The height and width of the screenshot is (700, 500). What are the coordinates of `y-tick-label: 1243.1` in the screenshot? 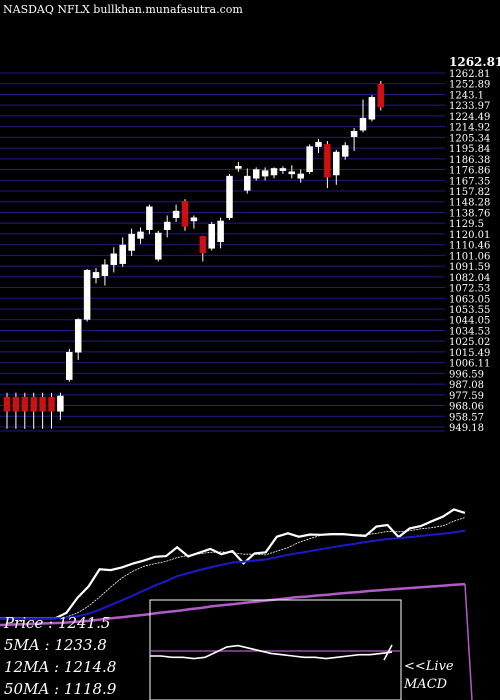 It's located at (466, 95).